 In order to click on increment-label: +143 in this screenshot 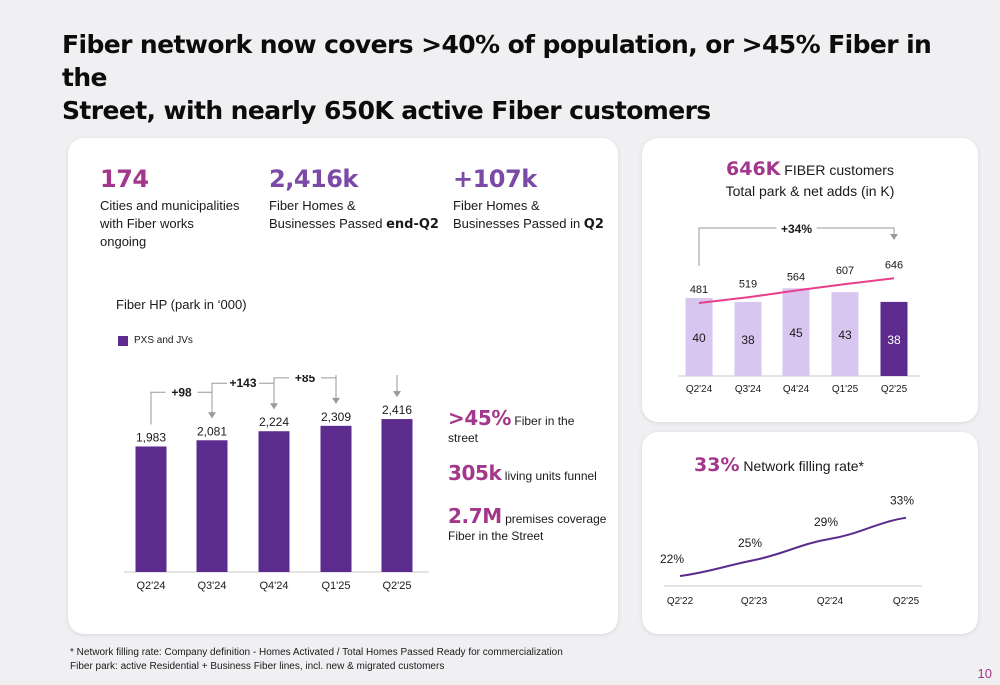, I will do `click(242, 383)`.